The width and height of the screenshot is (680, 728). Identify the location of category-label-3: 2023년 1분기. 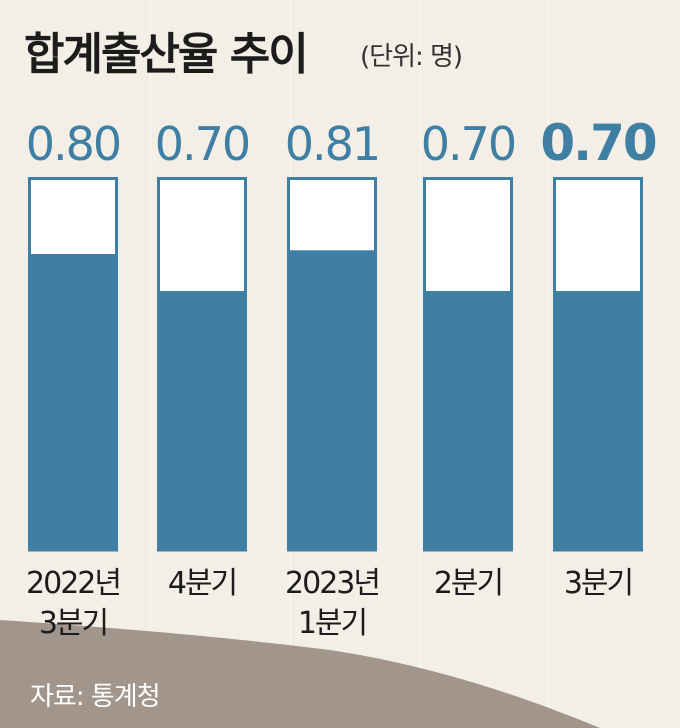
(332, 603).